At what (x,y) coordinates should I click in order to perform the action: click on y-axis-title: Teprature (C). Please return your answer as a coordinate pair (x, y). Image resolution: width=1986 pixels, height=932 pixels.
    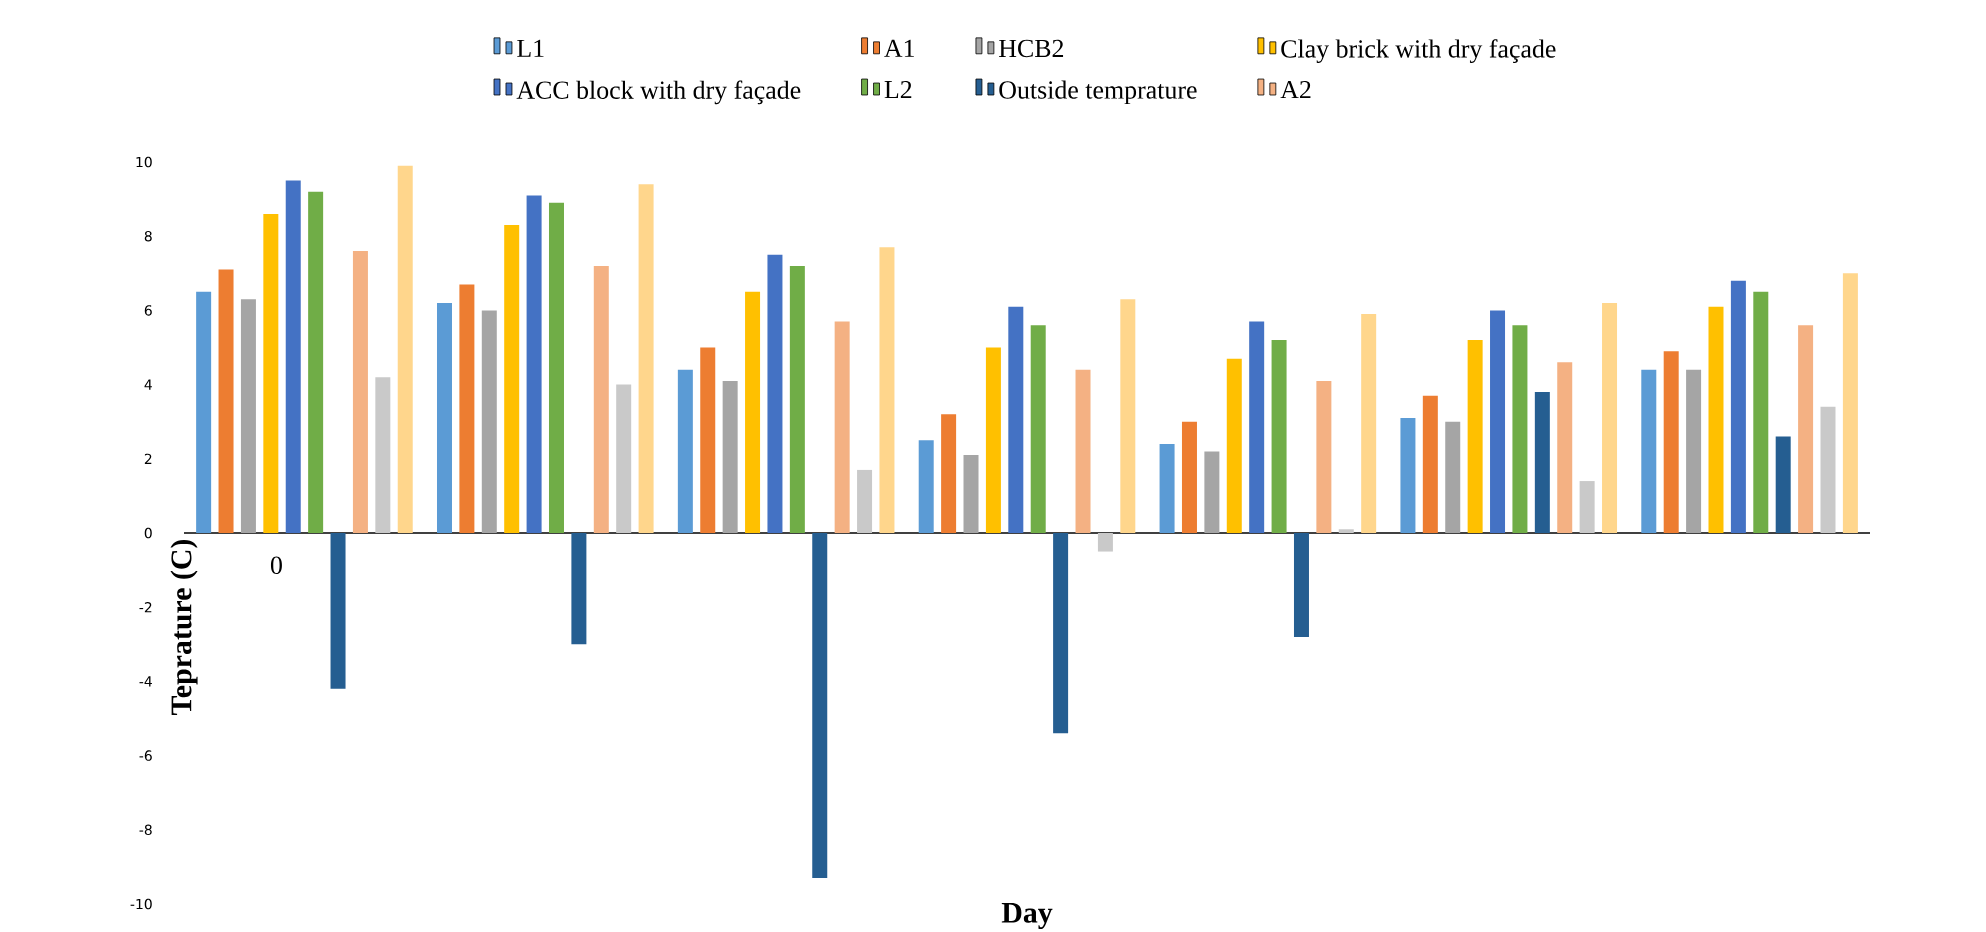
    Looking at the image, I should click on (184, 627).